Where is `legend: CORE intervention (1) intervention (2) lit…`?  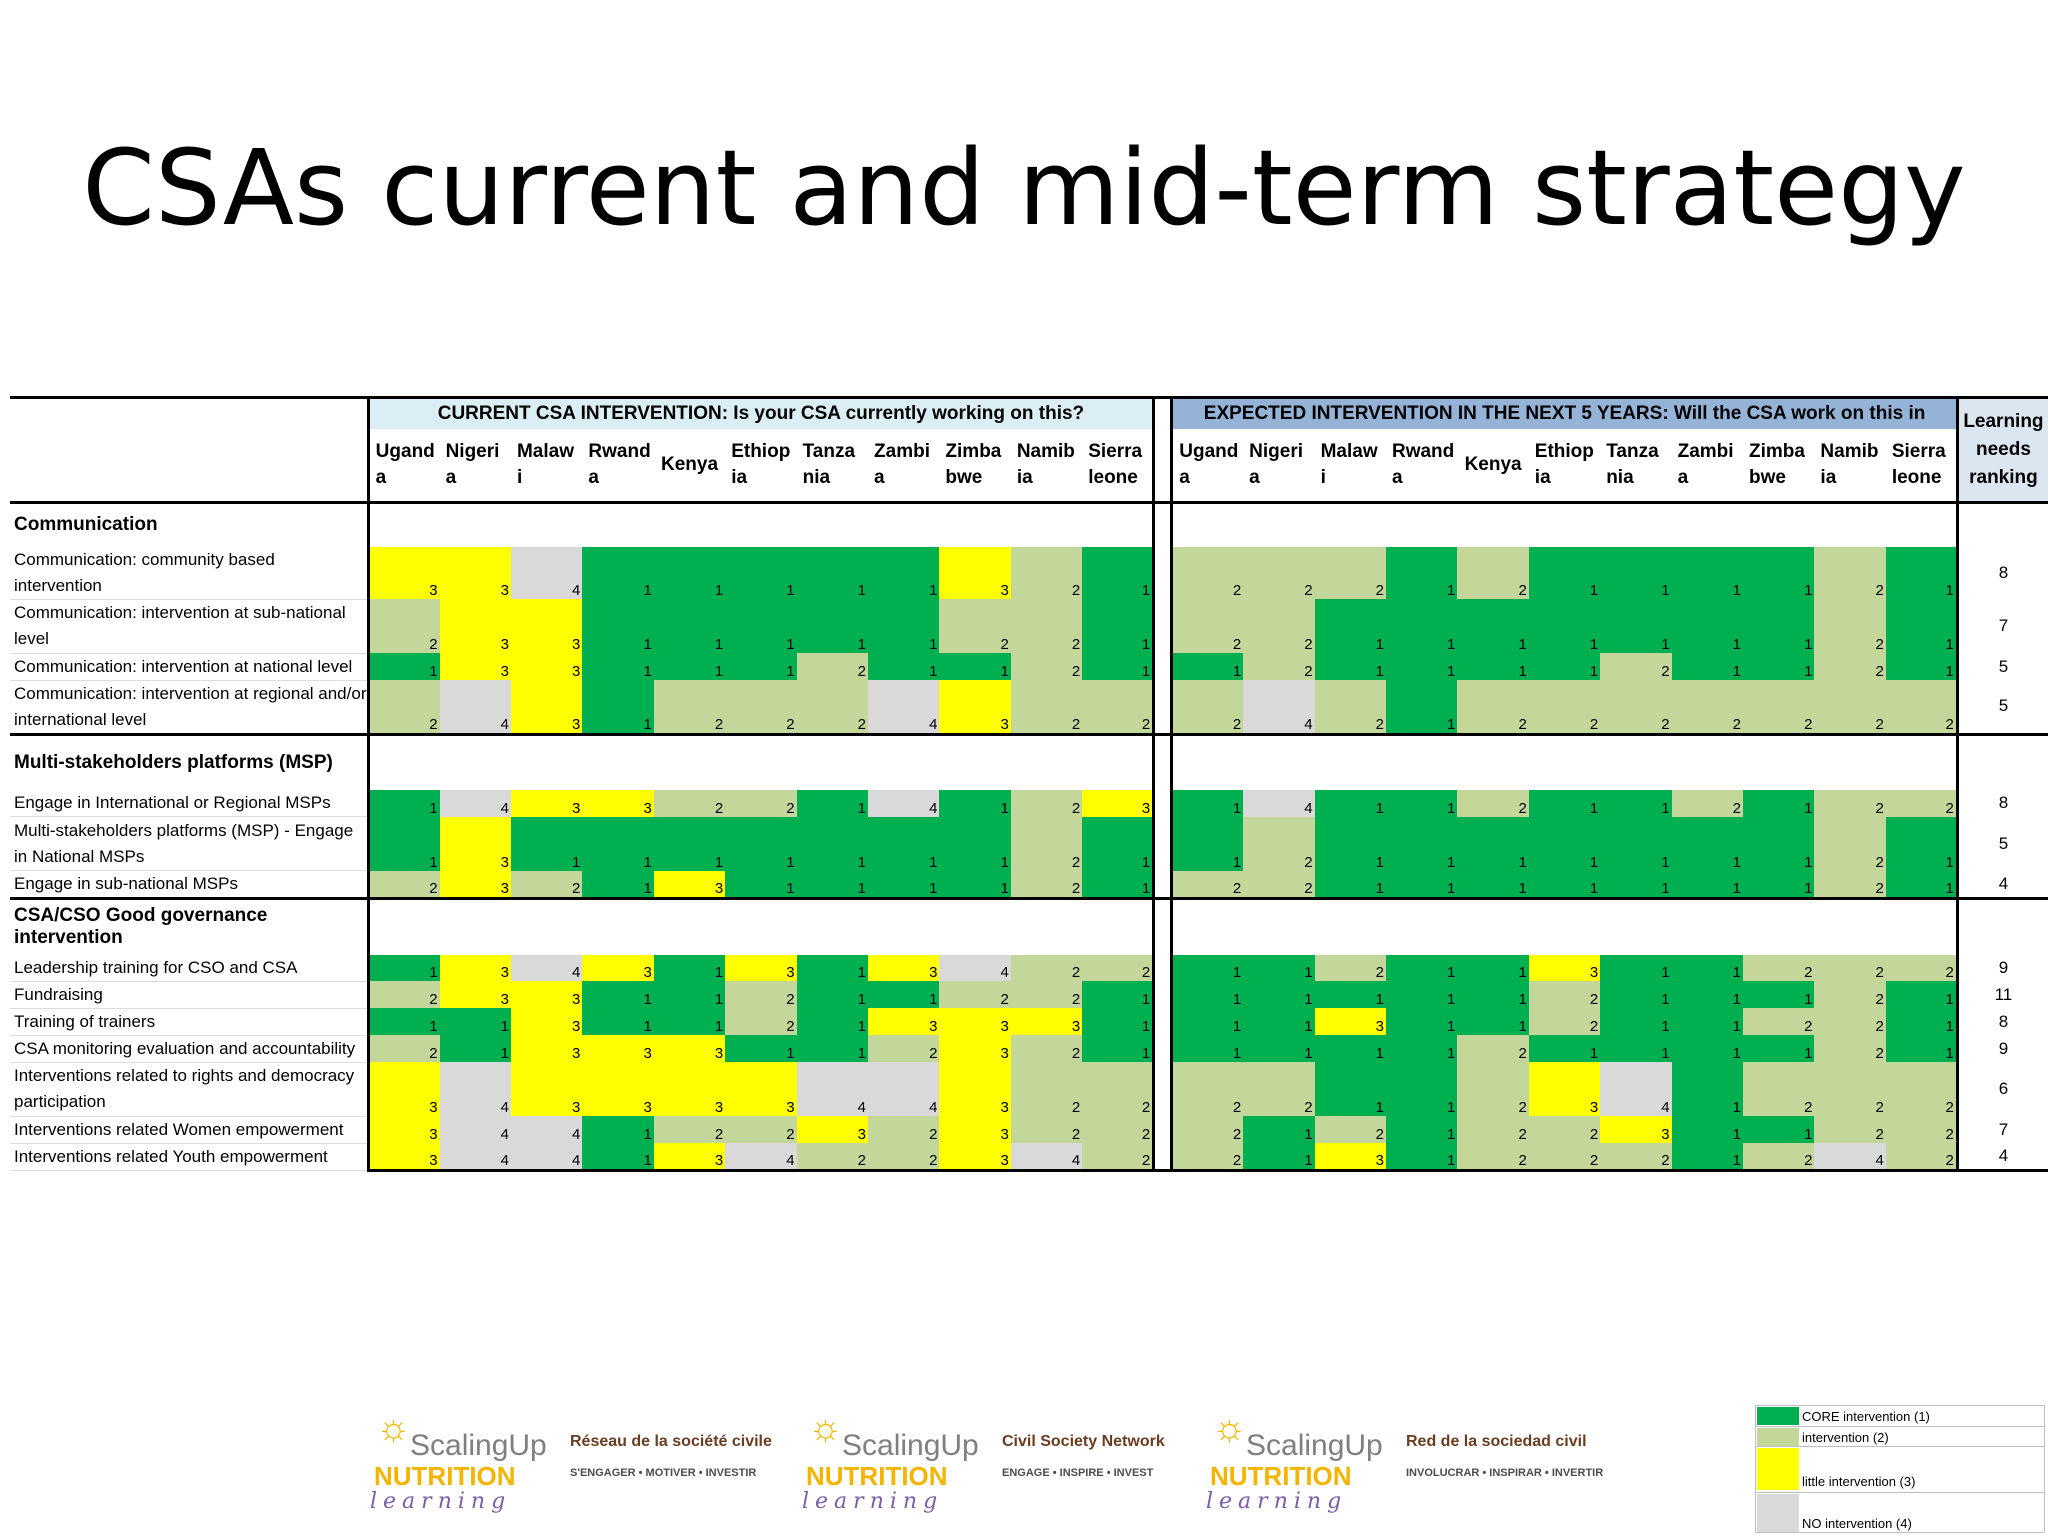 legend: CORE intervention (1) intervention (2) lit… is located at coordinates (1900, 1469).